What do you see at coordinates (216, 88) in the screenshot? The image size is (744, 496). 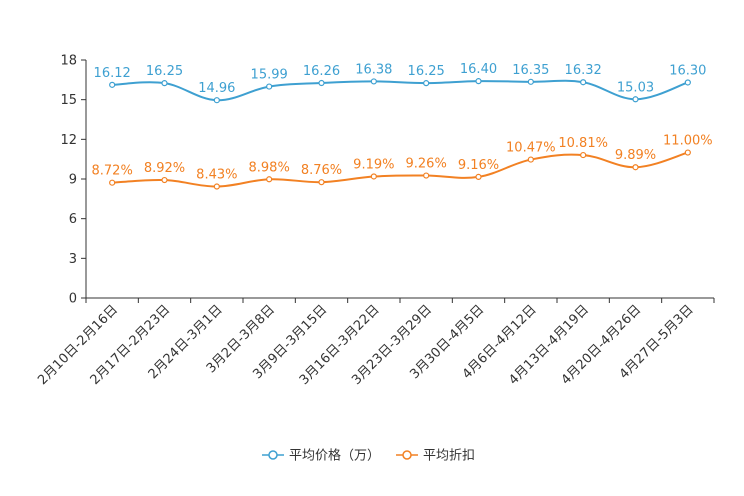 I see `data-label: 14.96` at bounding box center [216, 88].